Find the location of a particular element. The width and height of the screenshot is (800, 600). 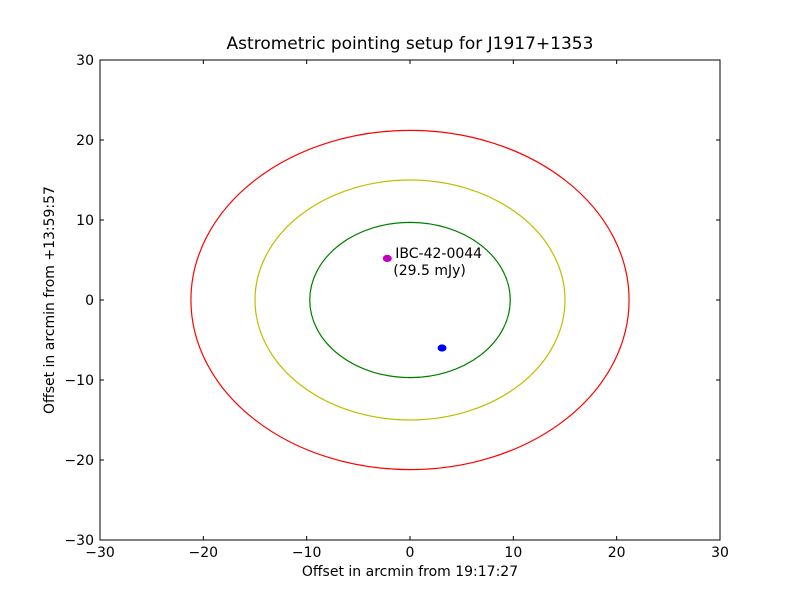

x-tick-label: −20 is located at coordinates (204, 553).